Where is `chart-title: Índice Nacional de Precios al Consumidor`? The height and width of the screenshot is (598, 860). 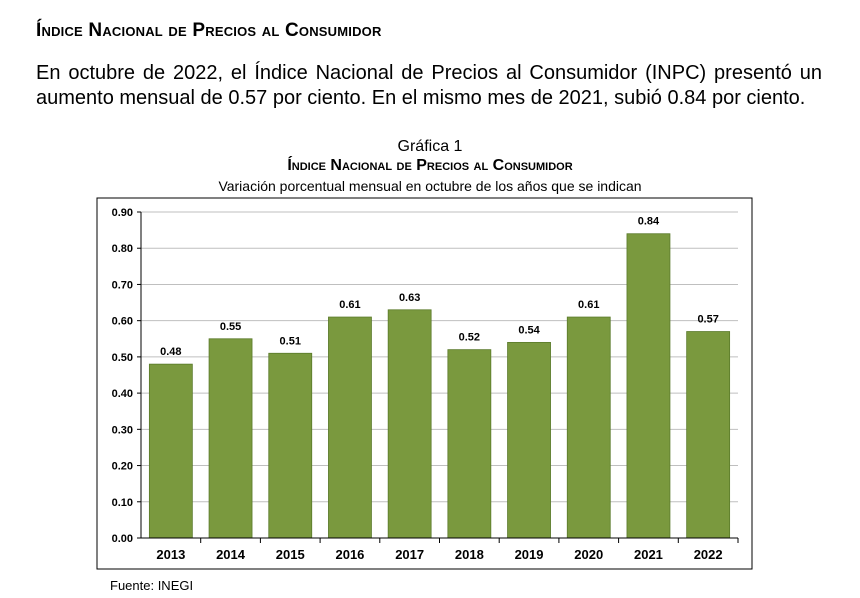
chart-title: Índice Nacional de Precios al Consumidor is located at coordinates (430, 165).